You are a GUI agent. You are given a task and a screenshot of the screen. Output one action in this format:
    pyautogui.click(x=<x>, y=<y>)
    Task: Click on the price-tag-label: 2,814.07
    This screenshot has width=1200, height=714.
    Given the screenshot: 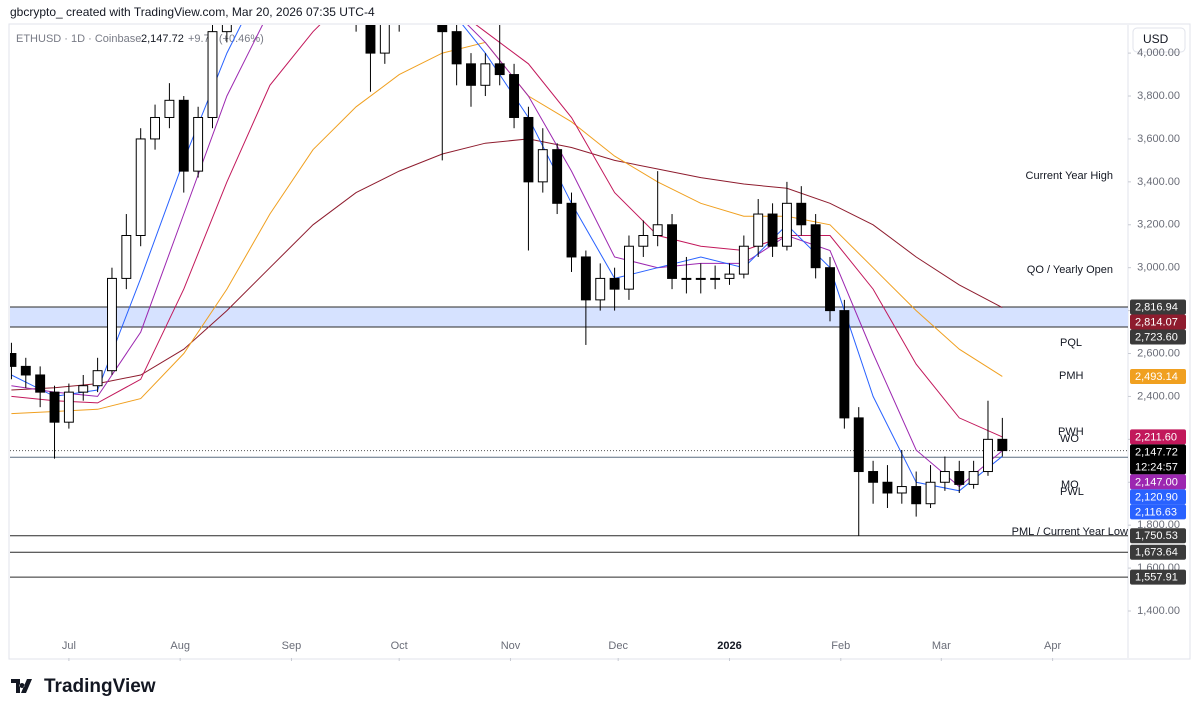 What is the action you would take?
    pyautogui.click(x=1156, y=322)
    